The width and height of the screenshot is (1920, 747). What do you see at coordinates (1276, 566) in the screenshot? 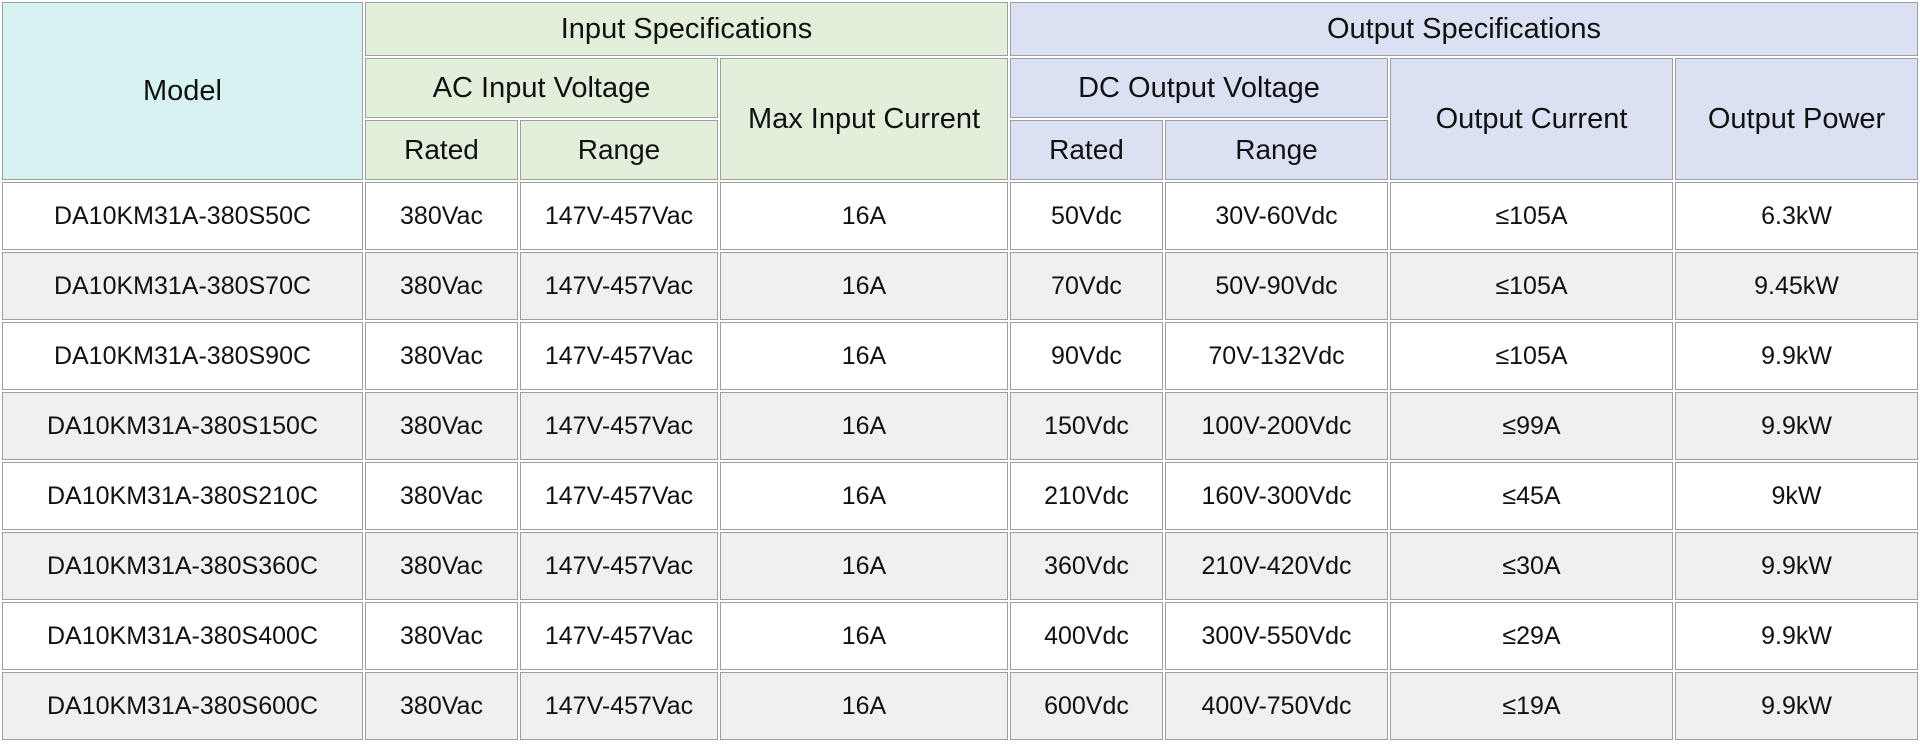
I see `cell-dc-range: 210V-420Vdc` at bounding box center [1276, 566].